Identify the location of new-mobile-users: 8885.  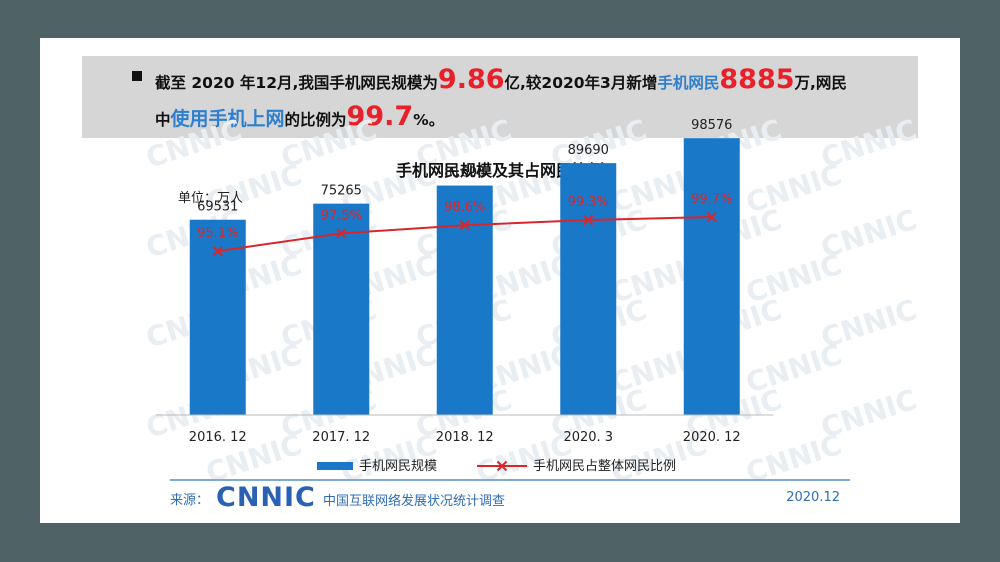
(757, 79).